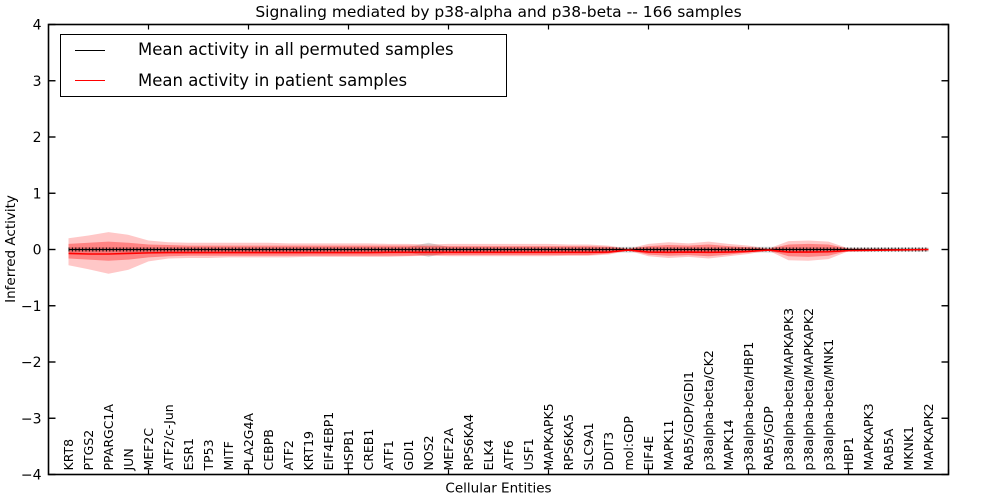 The image size is (1000, 500). Describe the element at coordinates (31, 363) in the screenshot. I see `y-tick-label: −2` at that location.